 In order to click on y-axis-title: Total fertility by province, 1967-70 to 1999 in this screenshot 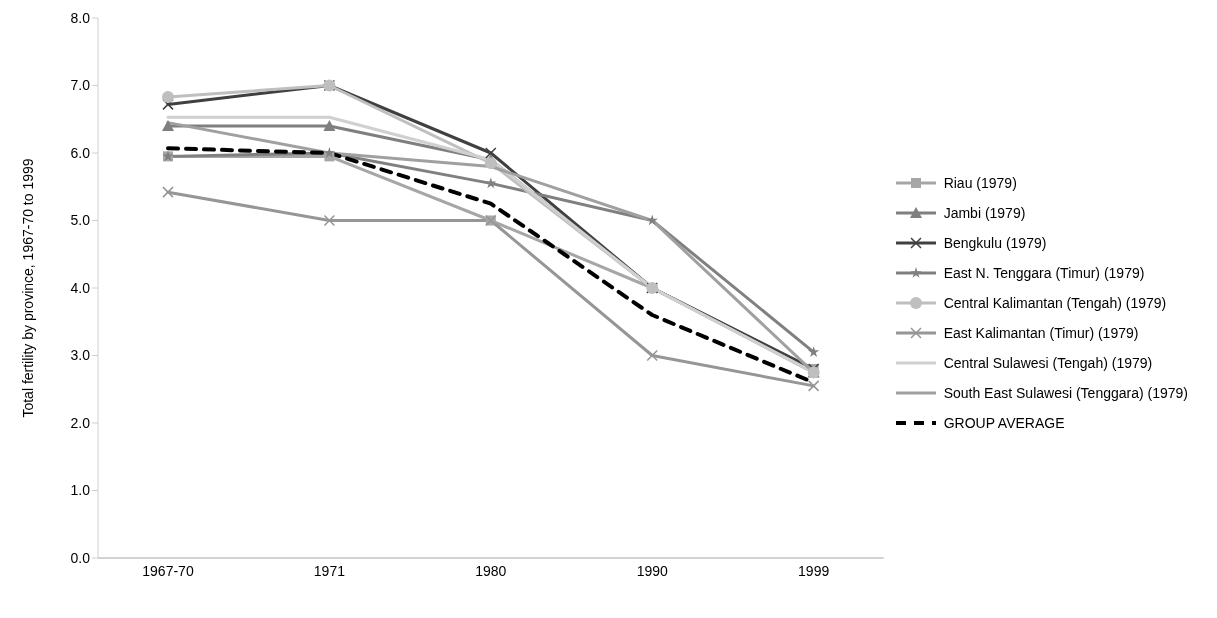, I will do `click(27, 288)`.